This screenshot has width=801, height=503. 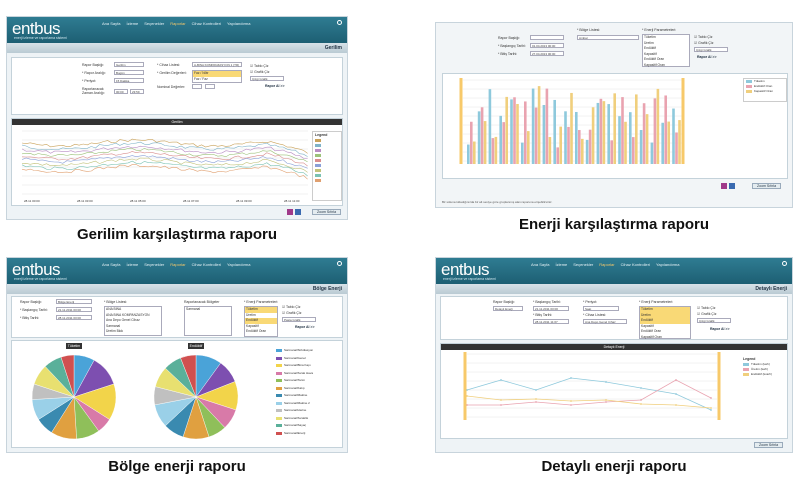 What do you see at coordinates (217, 64) in the screenshot?
I see `cihaz-select: A-BINA KOMPANZASYON 1 (TR)` at bounding box center [217, 64].